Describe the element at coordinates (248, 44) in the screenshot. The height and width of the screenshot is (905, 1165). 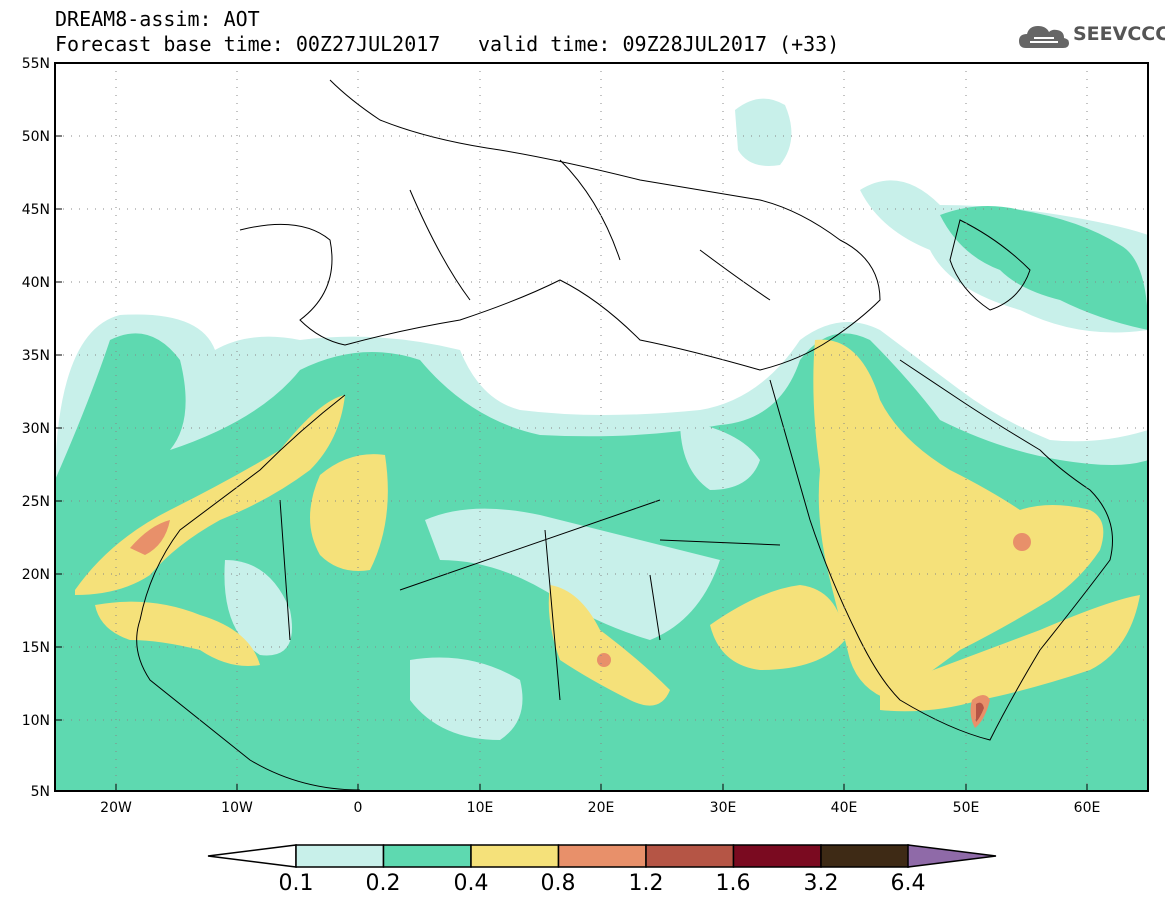
I see `forecast-base-time: Forecast base time: 00Z27JUL2017` at that location.